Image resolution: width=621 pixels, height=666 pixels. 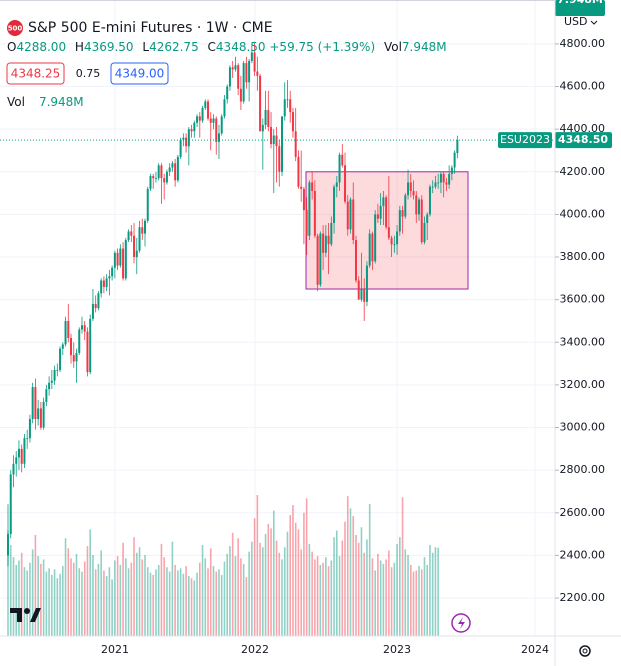 I want to click on y-tick-label: 3600.00, so click(x=583, y=299).